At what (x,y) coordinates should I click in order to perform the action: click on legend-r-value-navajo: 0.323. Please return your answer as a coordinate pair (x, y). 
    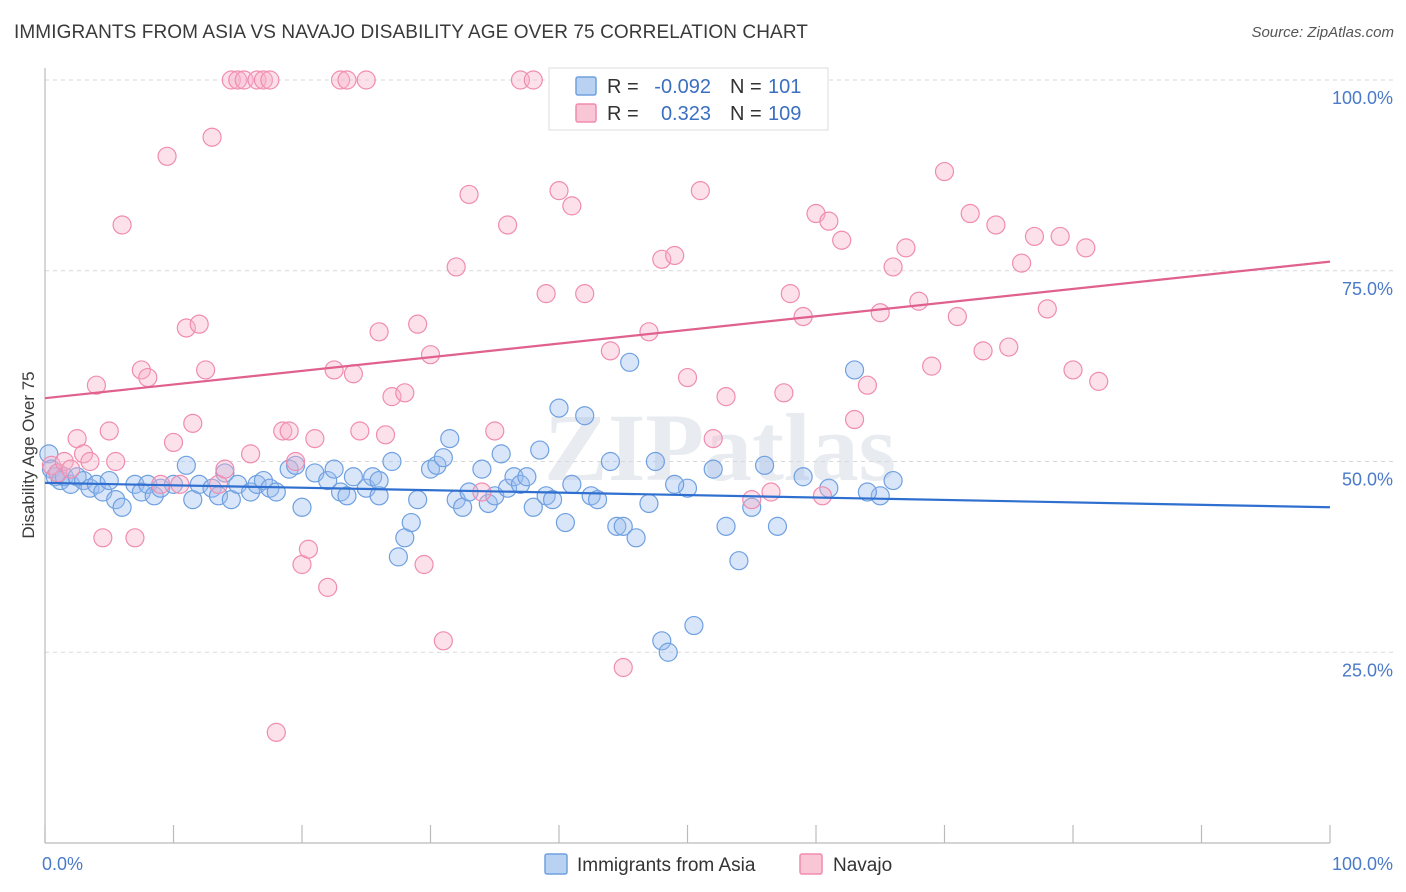
    Looking at the image, I should click on (686, 114).